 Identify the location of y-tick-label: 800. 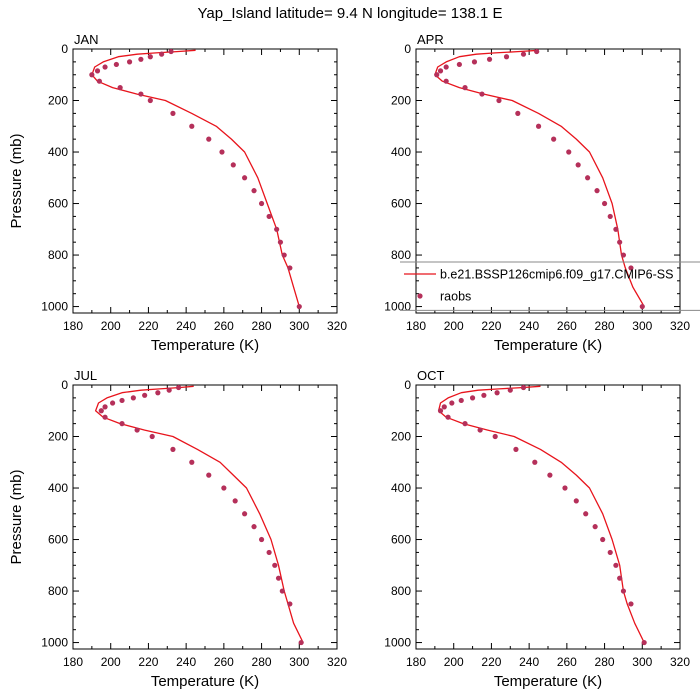
(58, 255).